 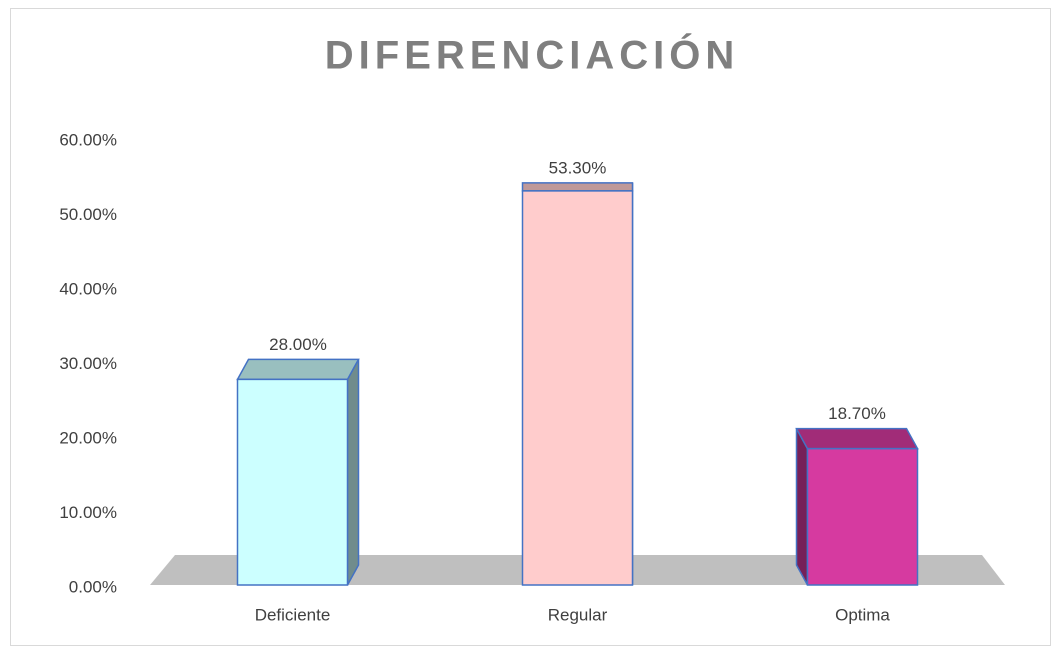 What do you see at coordinates (532, 55) in the screenshot?
I see `chart-title: DIFERENCIACIÓN` at bounding box center [532, 55].